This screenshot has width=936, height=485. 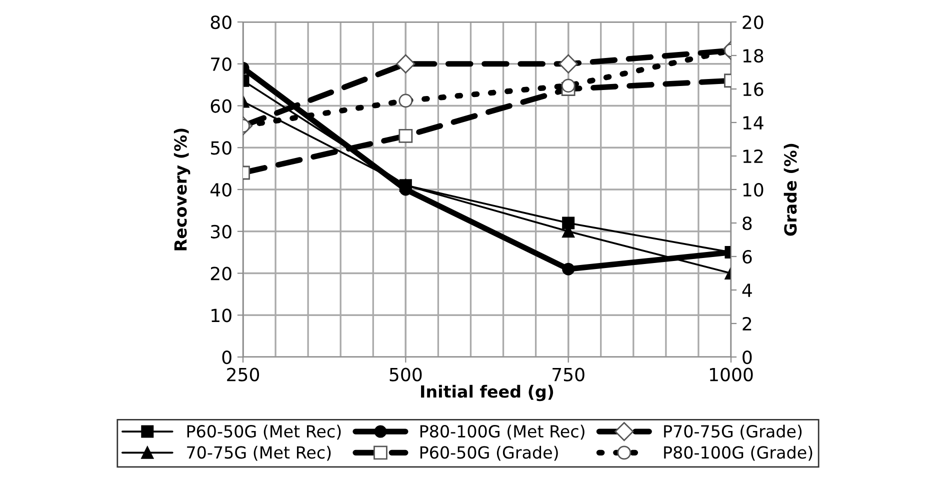 I want to click on y-tick-label: 10, so click(x=222, y=315).